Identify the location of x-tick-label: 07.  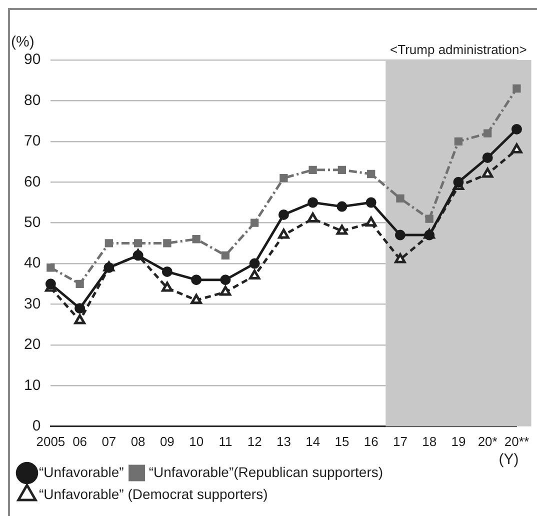
(109, 441).